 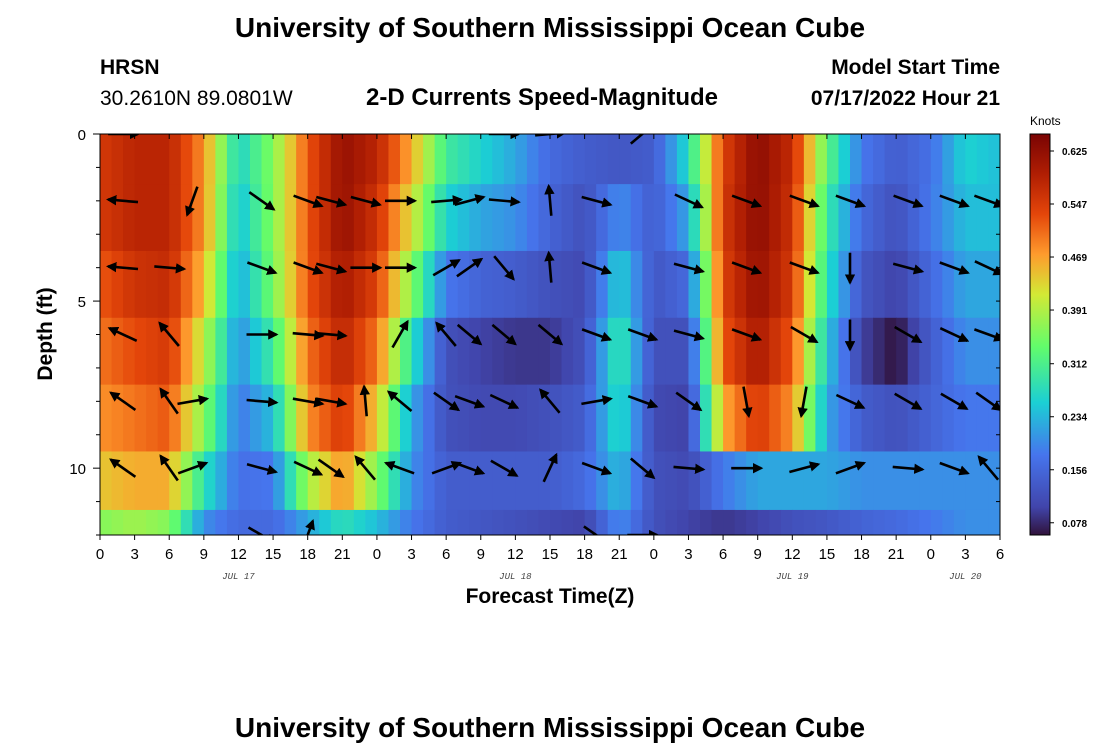 I want to click on x-tick-label: 6, so click(x=446, y=554).